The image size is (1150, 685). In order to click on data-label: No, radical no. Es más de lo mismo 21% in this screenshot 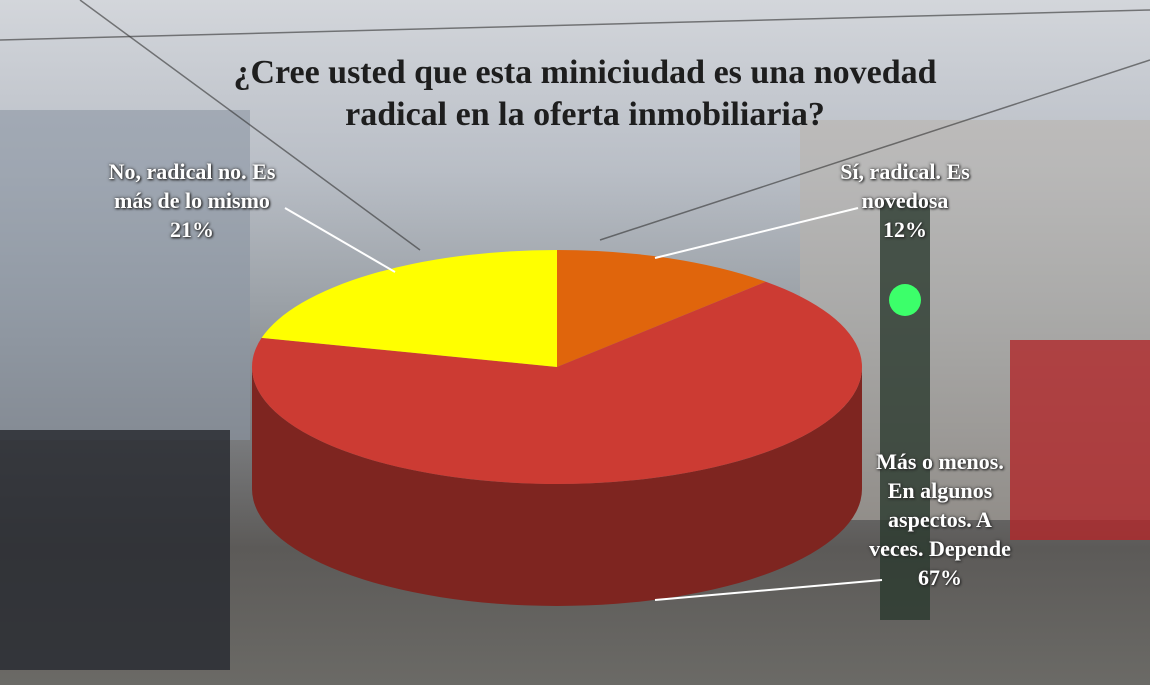, I will do `click(192, 200)`.